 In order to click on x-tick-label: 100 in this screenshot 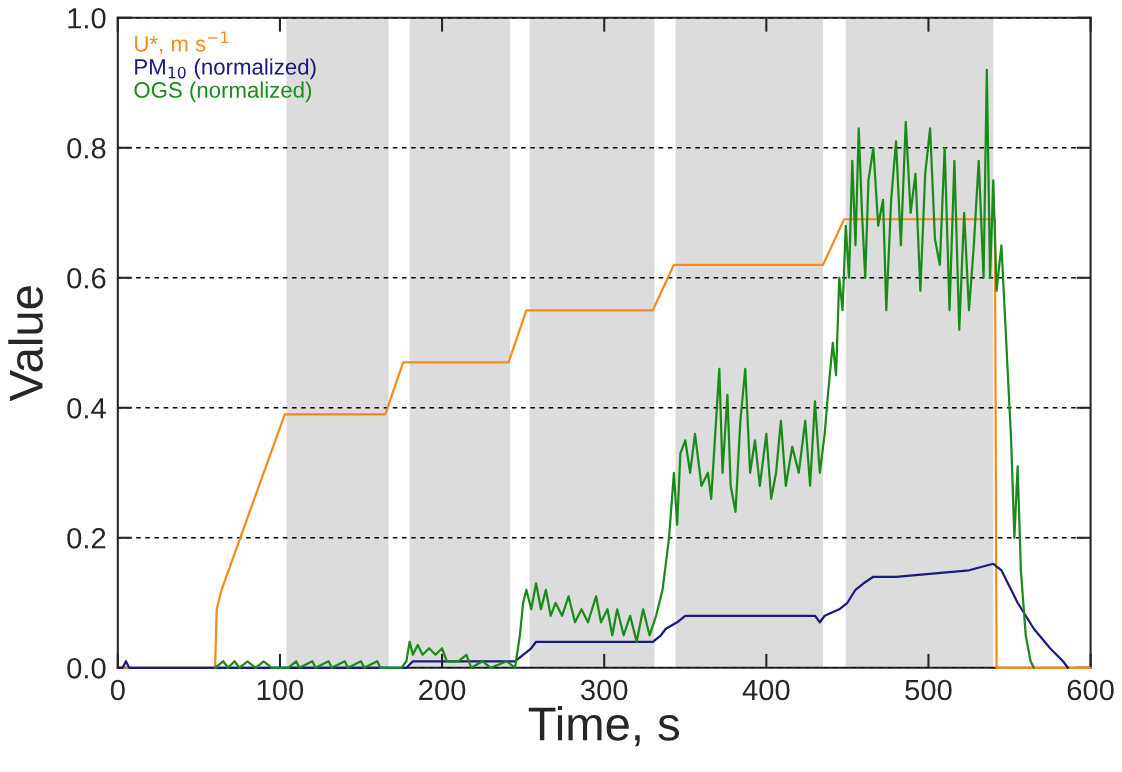, I will do `click(280, 690)`.